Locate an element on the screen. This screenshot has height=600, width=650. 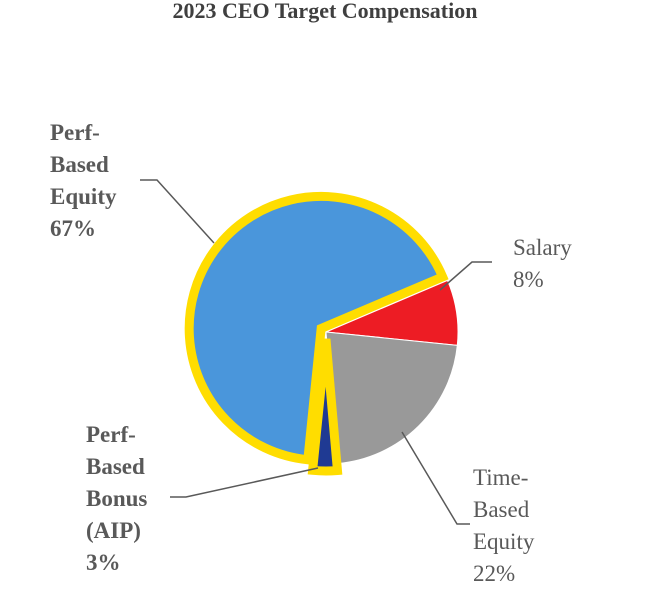
label-line: Time- is located at coordinates (500, 477).